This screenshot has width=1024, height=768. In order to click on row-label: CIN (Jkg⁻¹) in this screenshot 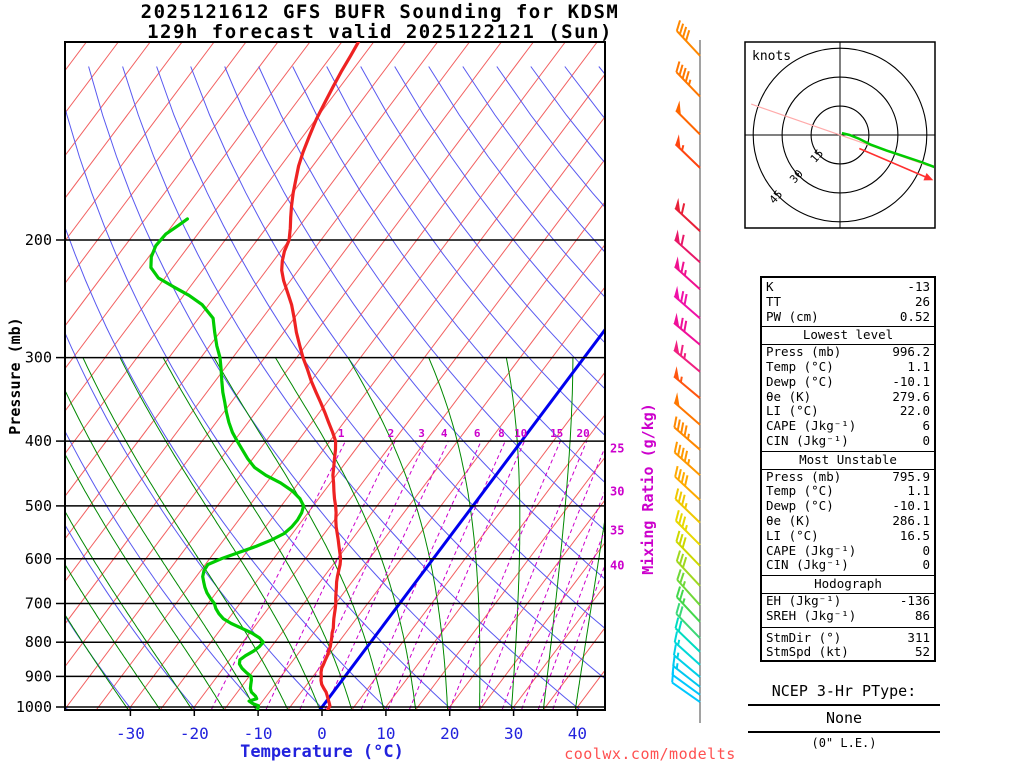, I will do `click(807, 440)`.